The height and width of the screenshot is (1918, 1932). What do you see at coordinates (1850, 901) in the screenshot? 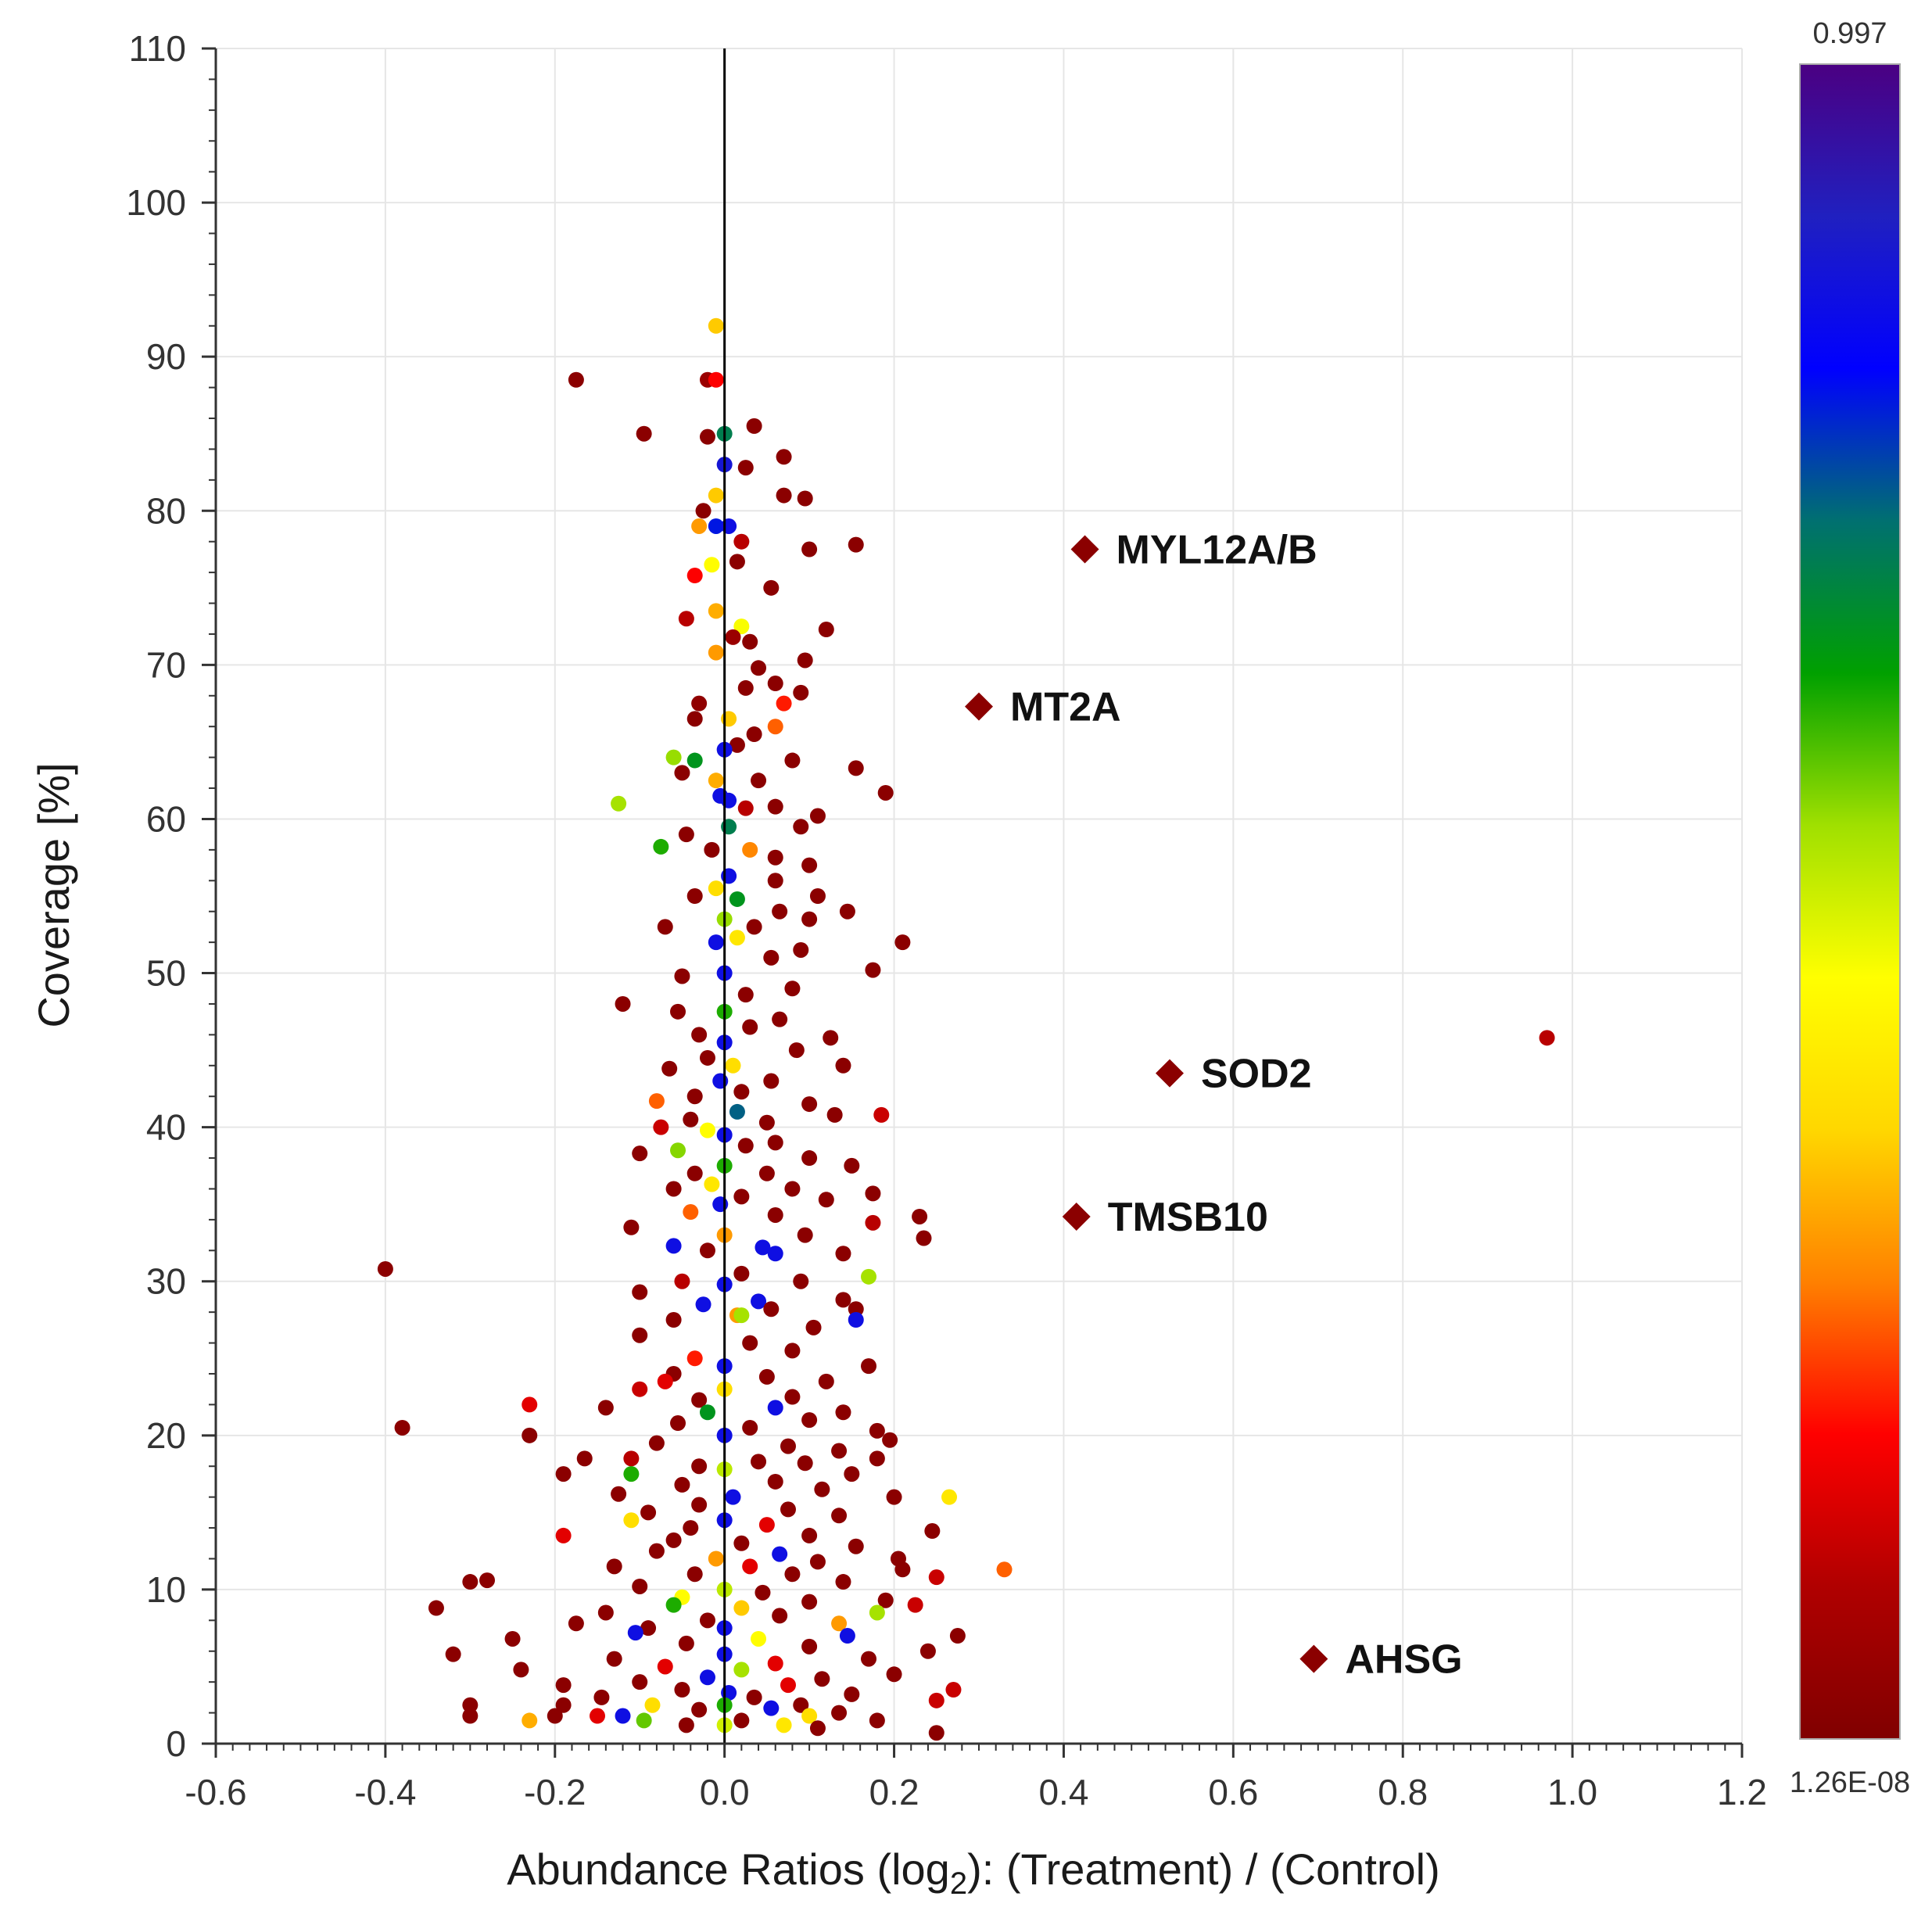
I see `colorbar` at bounding box center [1850, 901].